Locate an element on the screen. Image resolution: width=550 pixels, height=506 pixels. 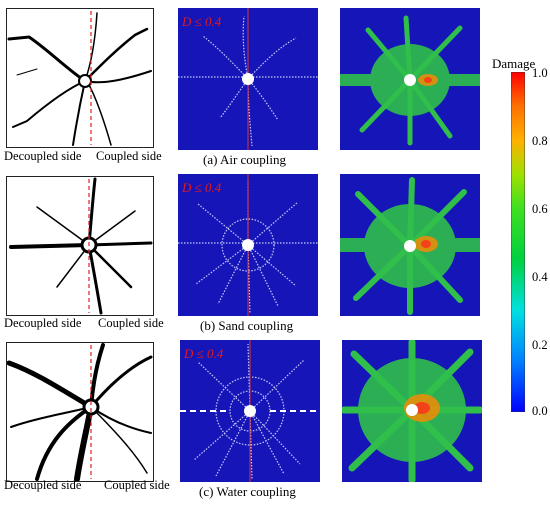
crack-image-water is located at coordinates (80, 412).